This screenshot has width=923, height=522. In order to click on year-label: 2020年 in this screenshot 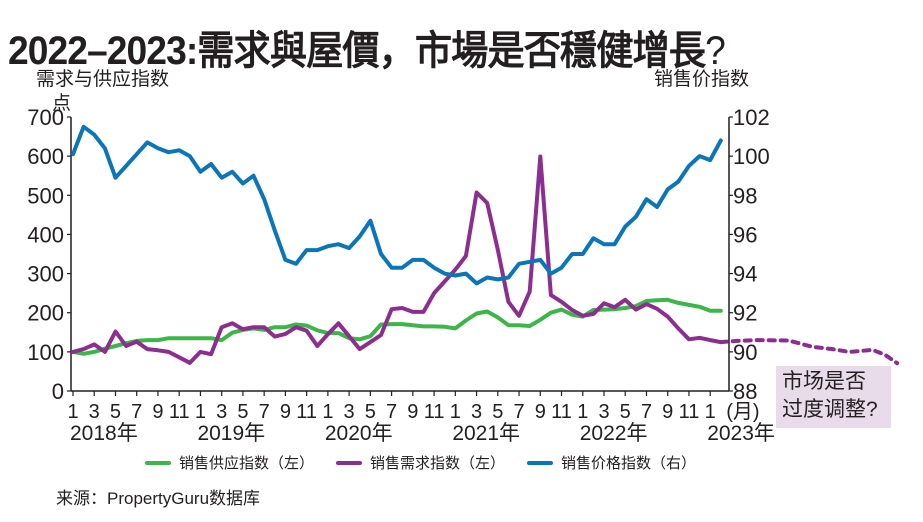, I will do `click(359, 433)`.